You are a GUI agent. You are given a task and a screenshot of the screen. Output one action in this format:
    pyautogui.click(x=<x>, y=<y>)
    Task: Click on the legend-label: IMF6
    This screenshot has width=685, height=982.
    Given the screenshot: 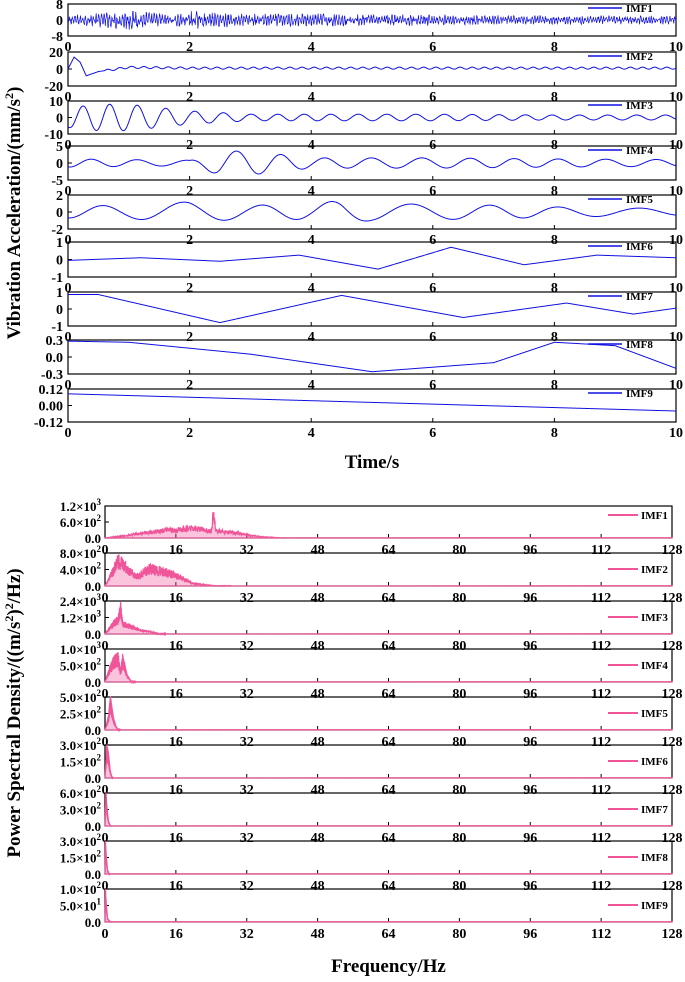 What is the action you would take?
    pyautogui.click(x=654, y=762)
    